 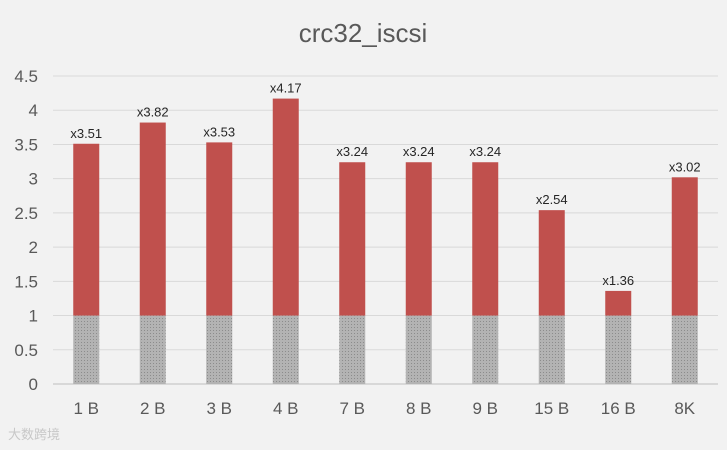 I want to click on y-tick-label: 3, so click(x=33, y=179).